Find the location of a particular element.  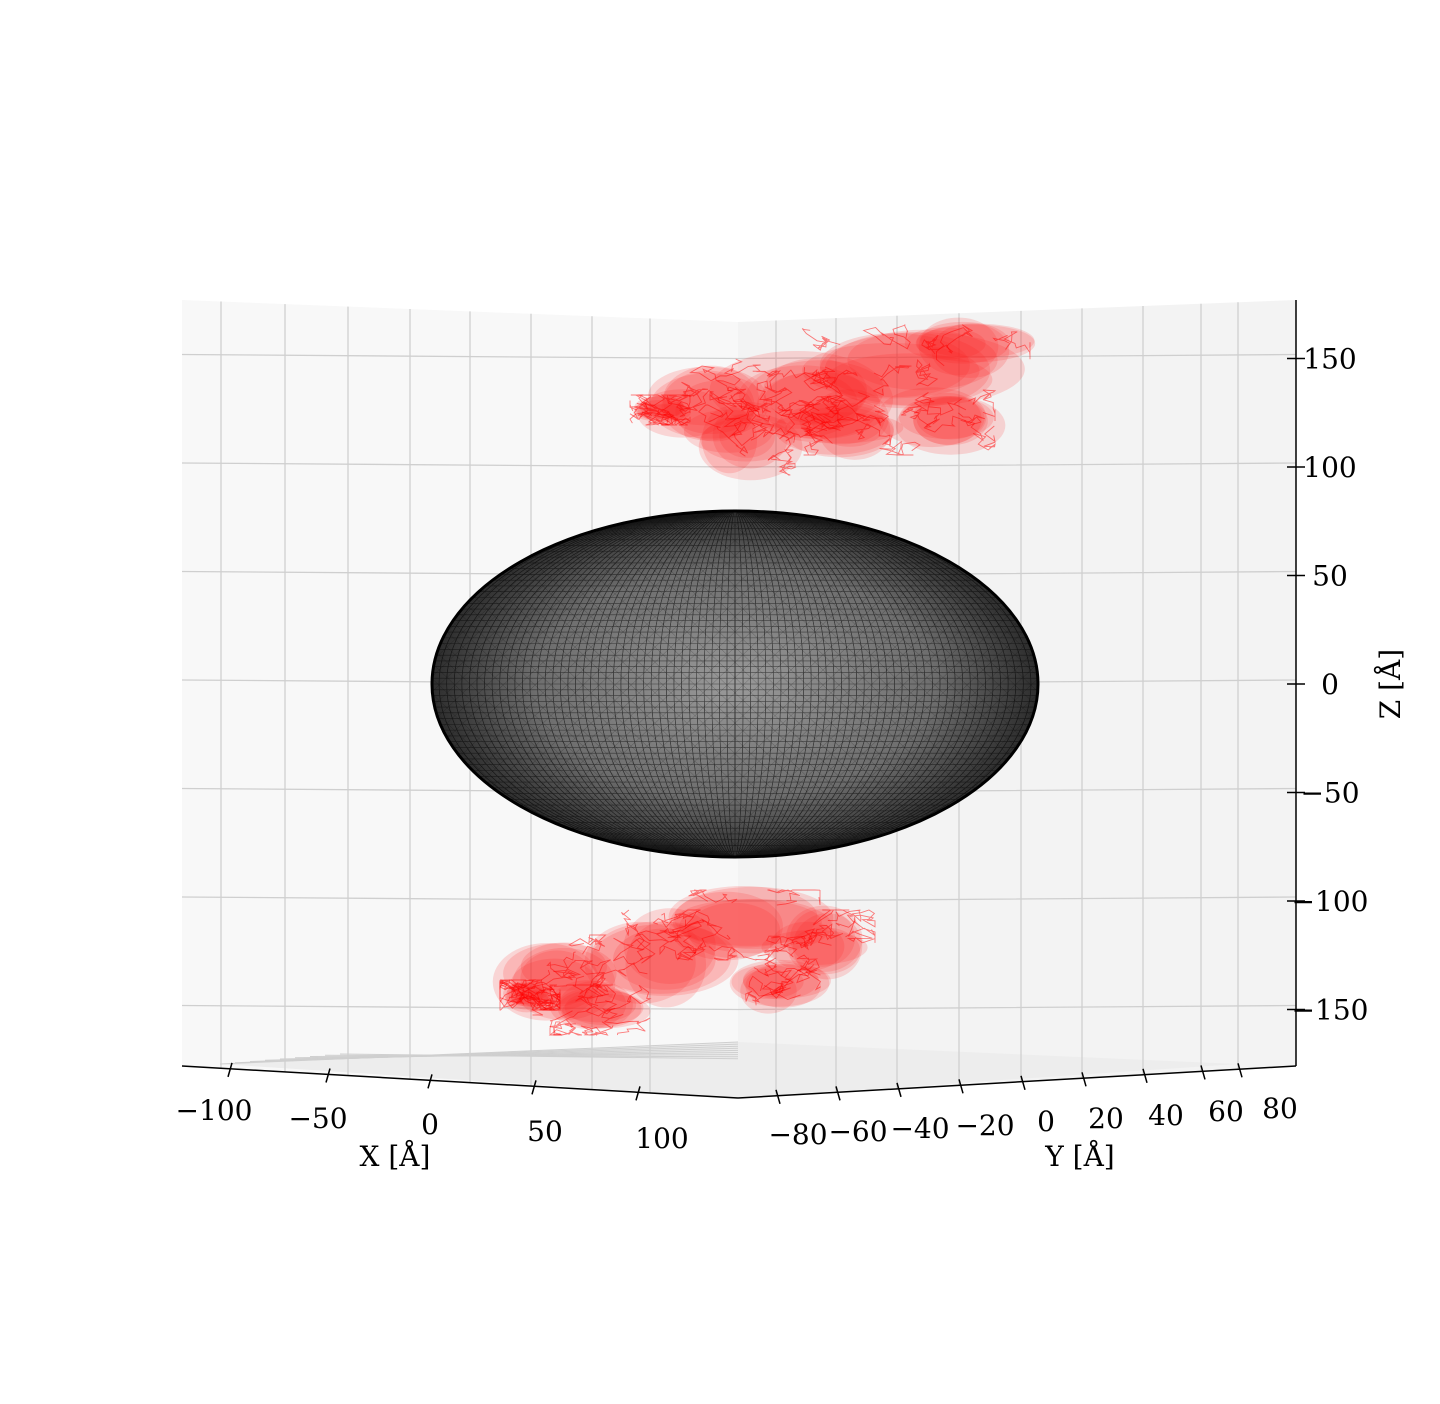

y-tick-label: 0 is located at coordinates (1046, 1121).